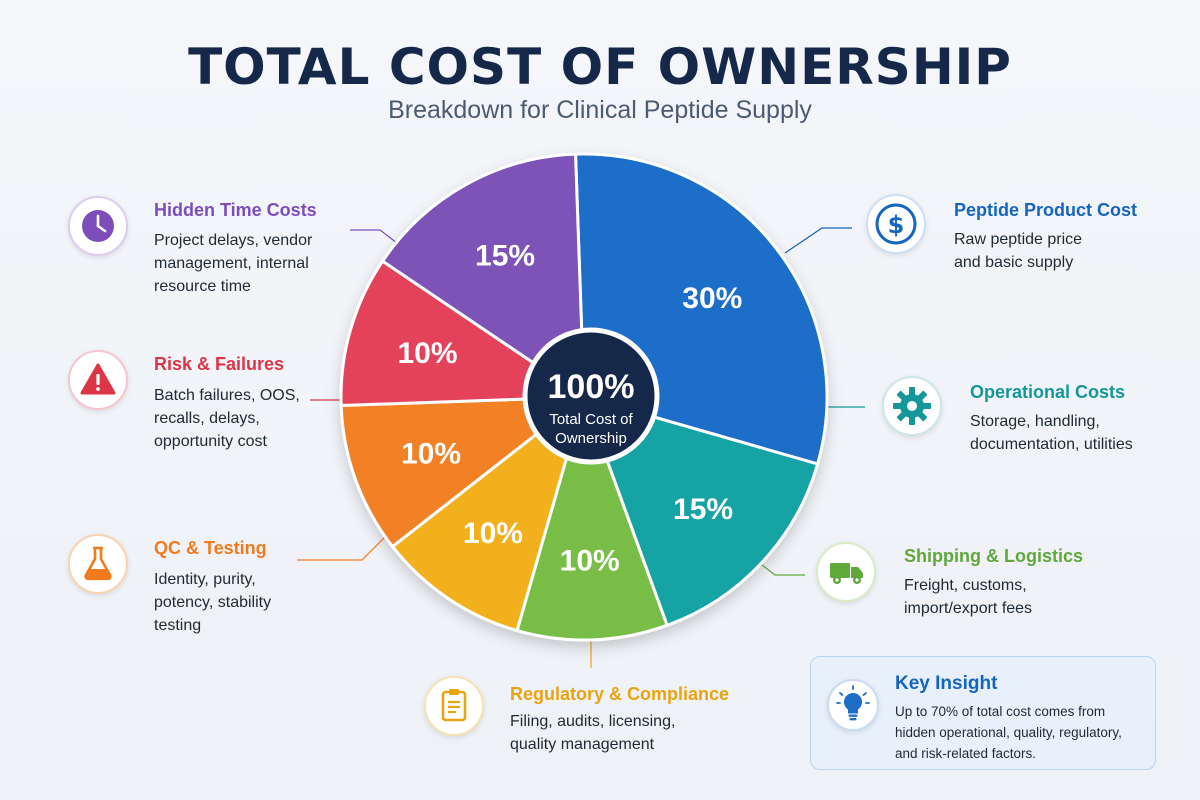 The height and width of the screenshot is (800, 1200). Describe the element at coordinates (591, 387) in the screenshot. I see `center-value: 100%` at that location.